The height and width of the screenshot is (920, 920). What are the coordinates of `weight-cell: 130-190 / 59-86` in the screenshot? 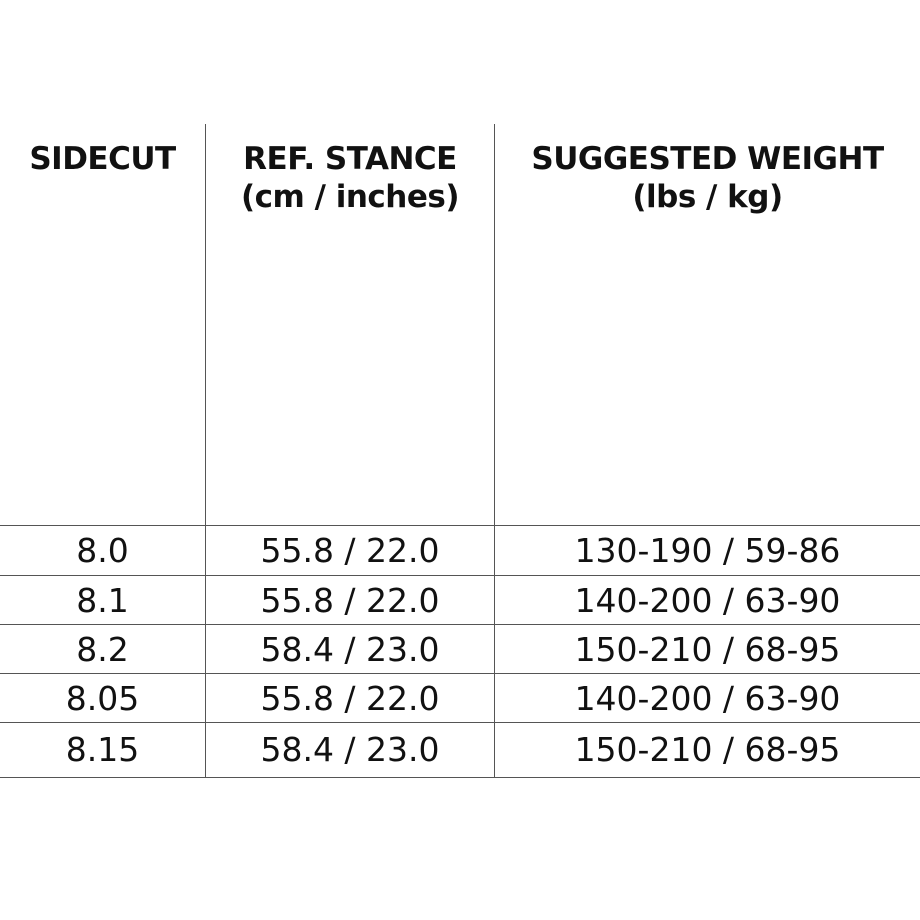 It's located at (707, 550).